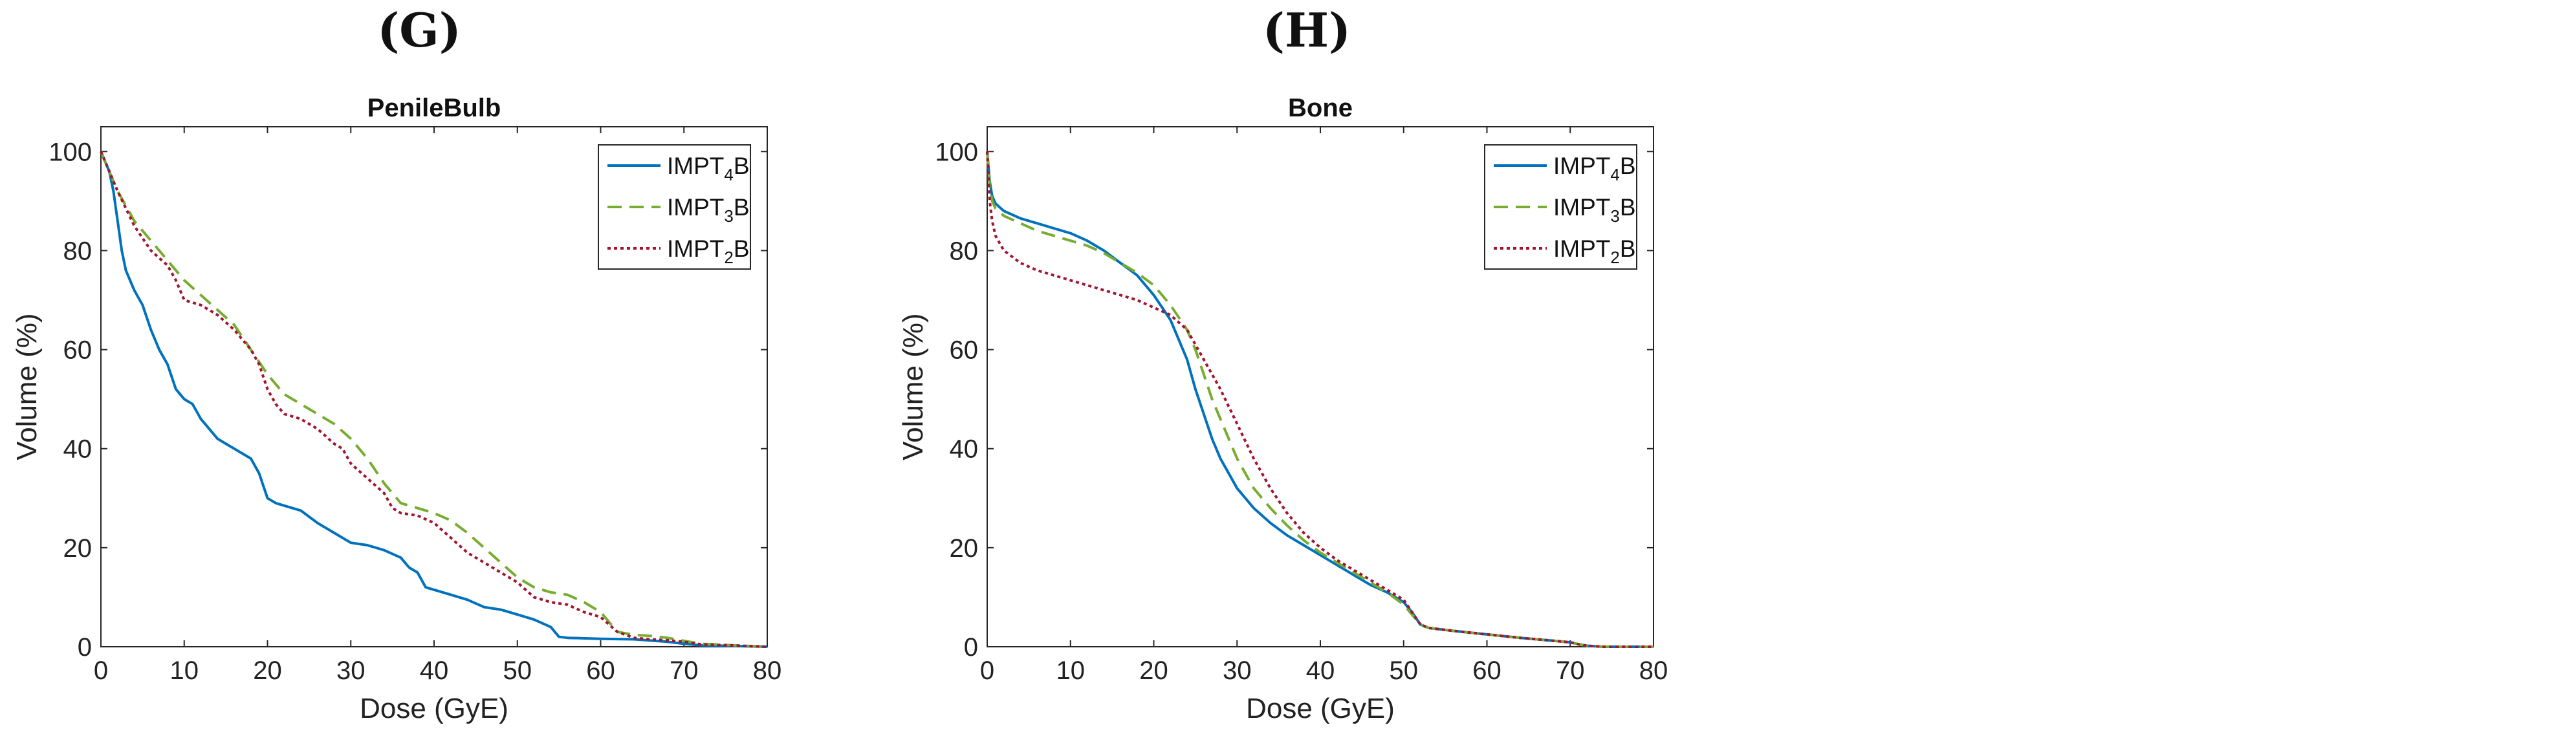  Describe the element at coordinates (434, 108) in the screenshot. I see `chart-title: PenileBulb` at that location.